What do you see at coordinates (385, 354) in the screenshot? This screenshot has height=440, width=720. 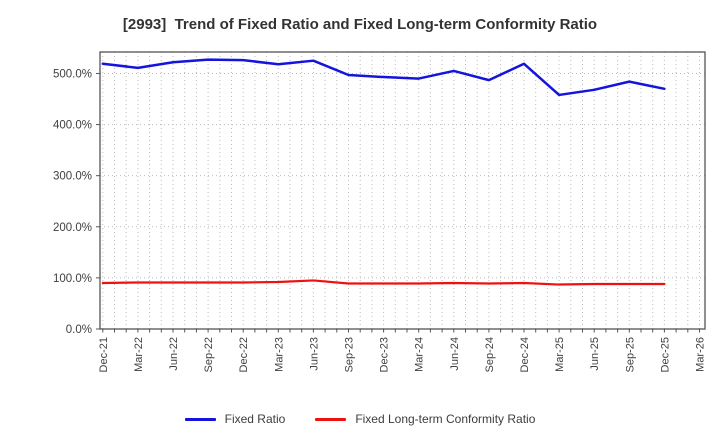 I see `x-tick-label: Dec-23` at bounding box center [385, 354].